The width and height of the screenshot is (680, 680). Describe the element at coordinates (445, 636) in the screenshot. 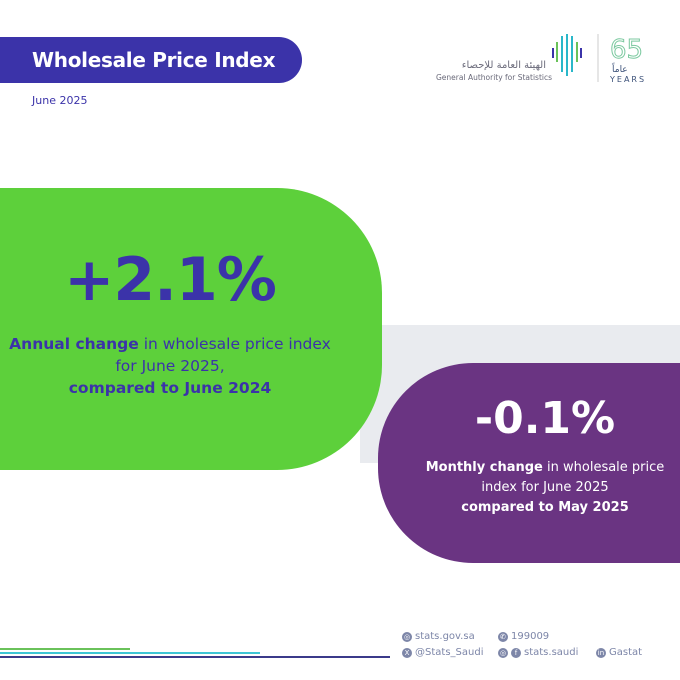

I see `website-text: stats.gov.sa` at that location.